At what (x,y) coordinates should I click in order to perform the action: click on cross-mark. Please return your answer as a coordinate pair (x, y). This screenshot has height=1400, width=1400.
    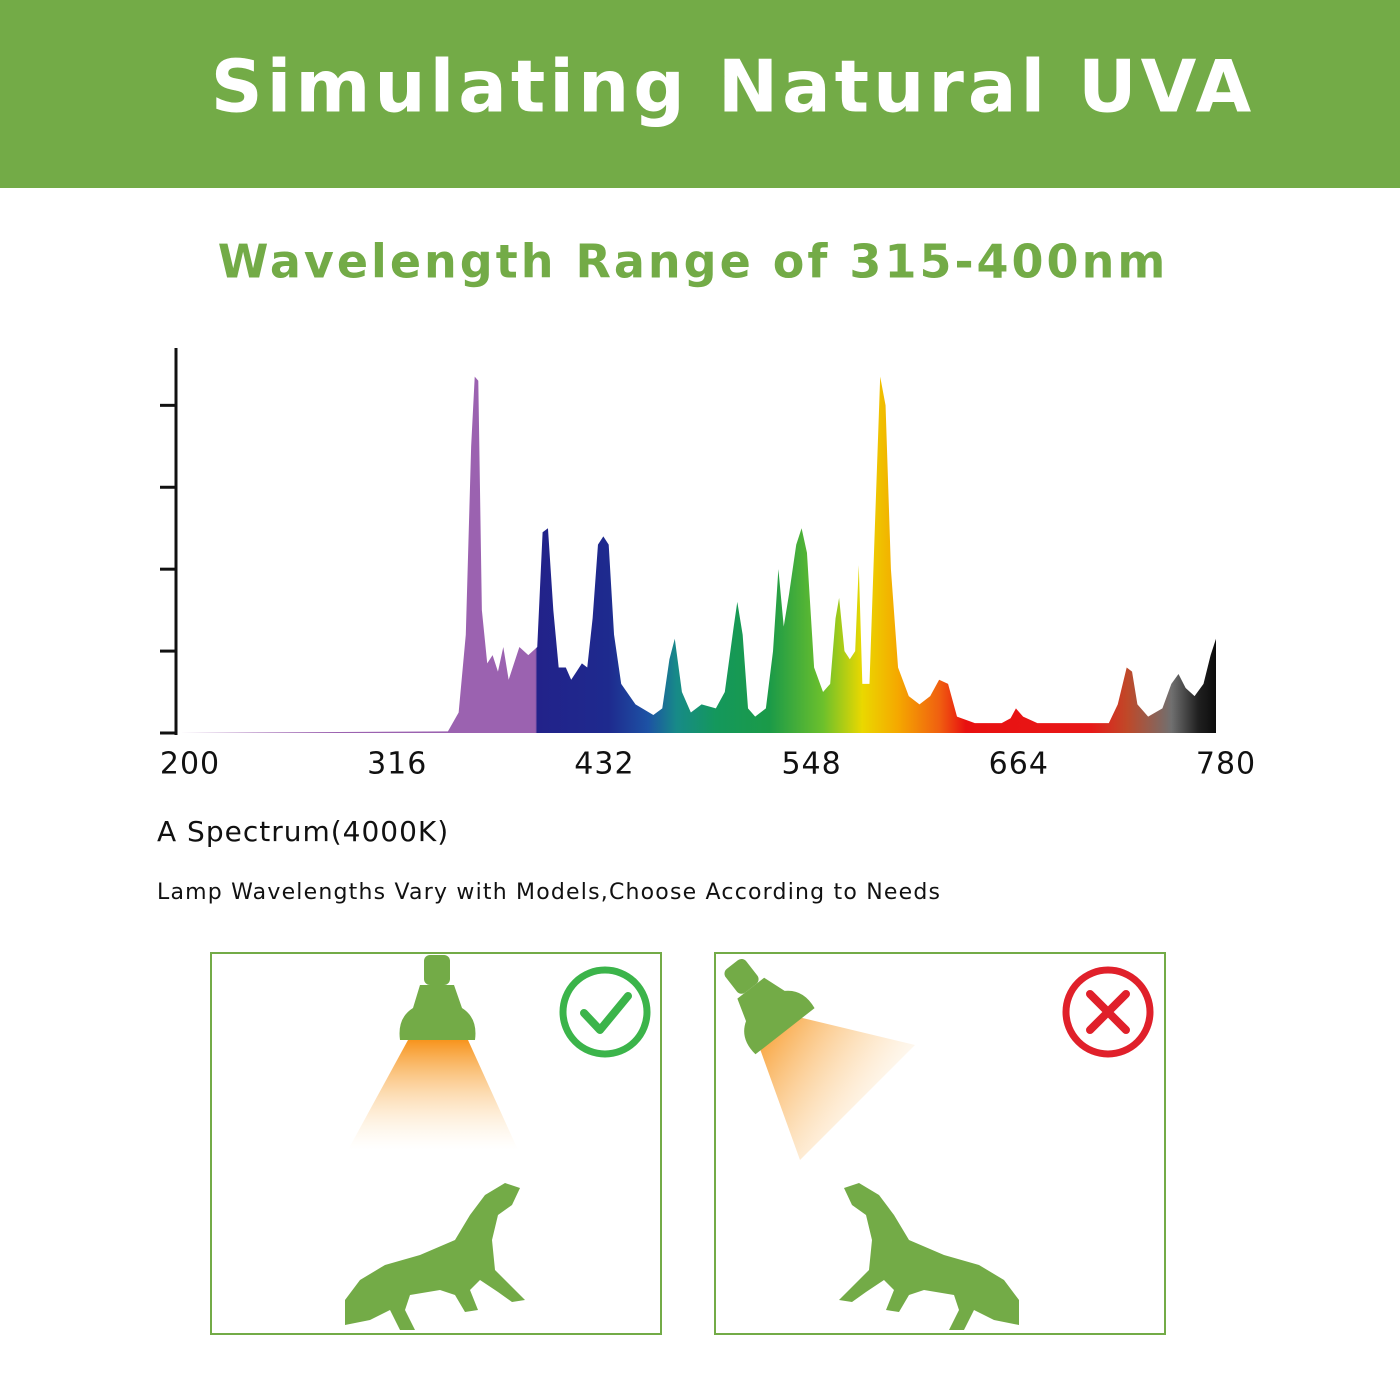
    Looking at the image, I should click on (1108, 1012).